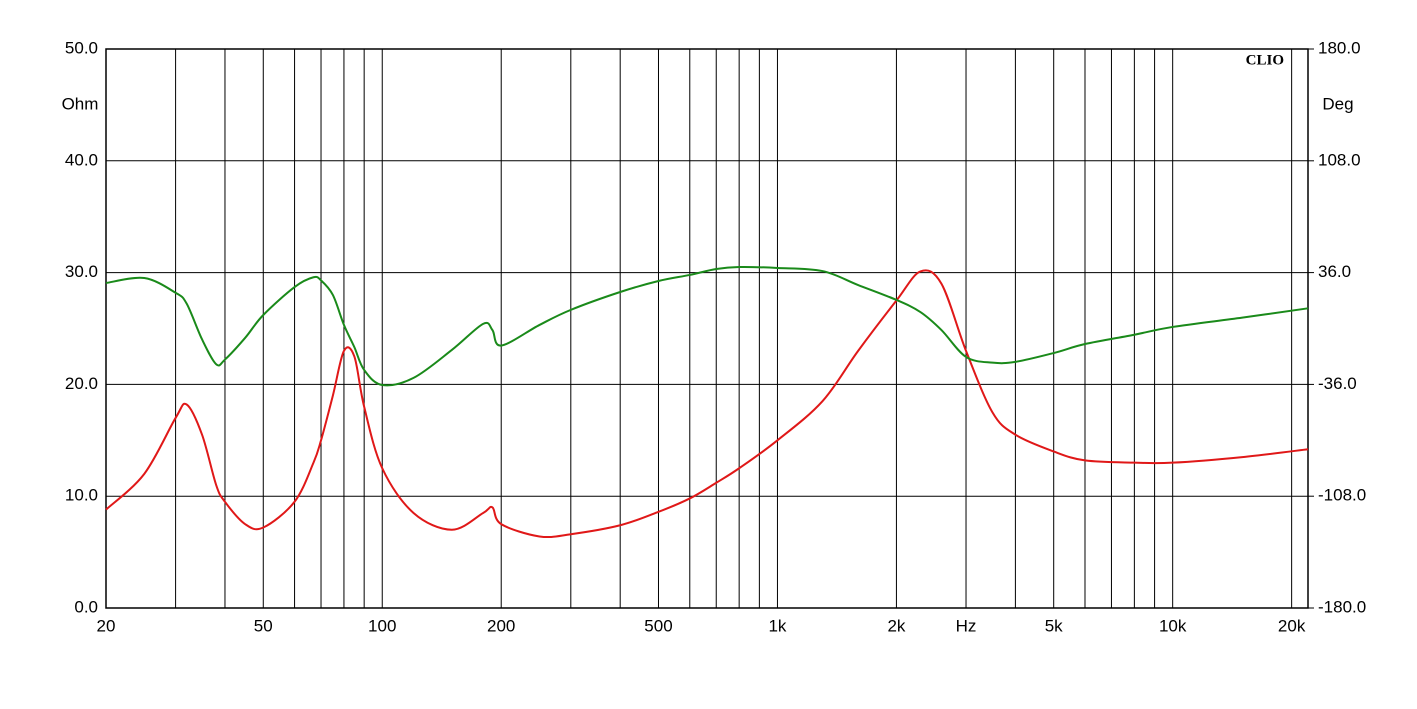  What do you see at coordinates (81, 159) in the screenshot?
I see `y-tick-label: 40.0` at bounding box center [81, 159].